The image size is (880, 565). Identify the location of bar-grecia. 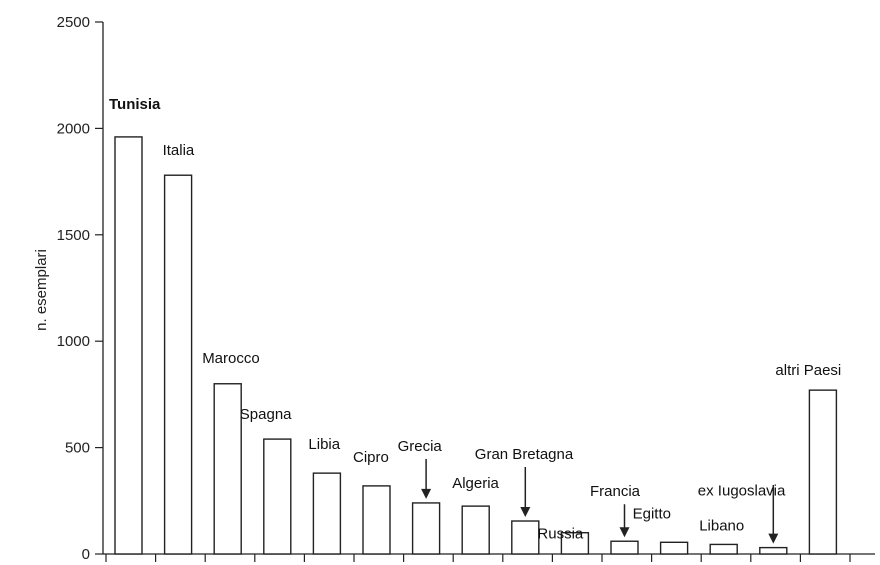
(426, 528).